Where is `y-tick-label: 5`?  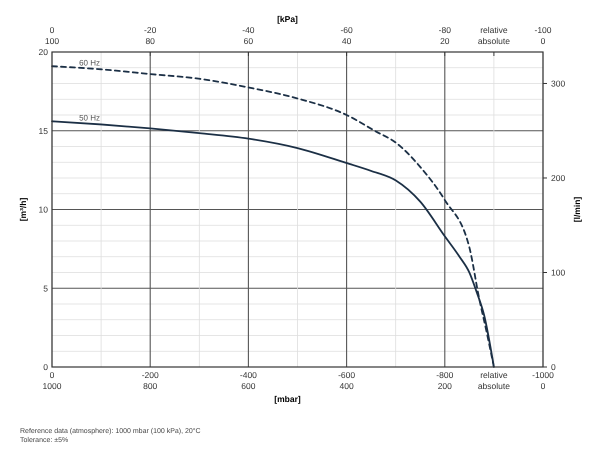
y-tick-label: 5 is located at coordinates (45, 288).